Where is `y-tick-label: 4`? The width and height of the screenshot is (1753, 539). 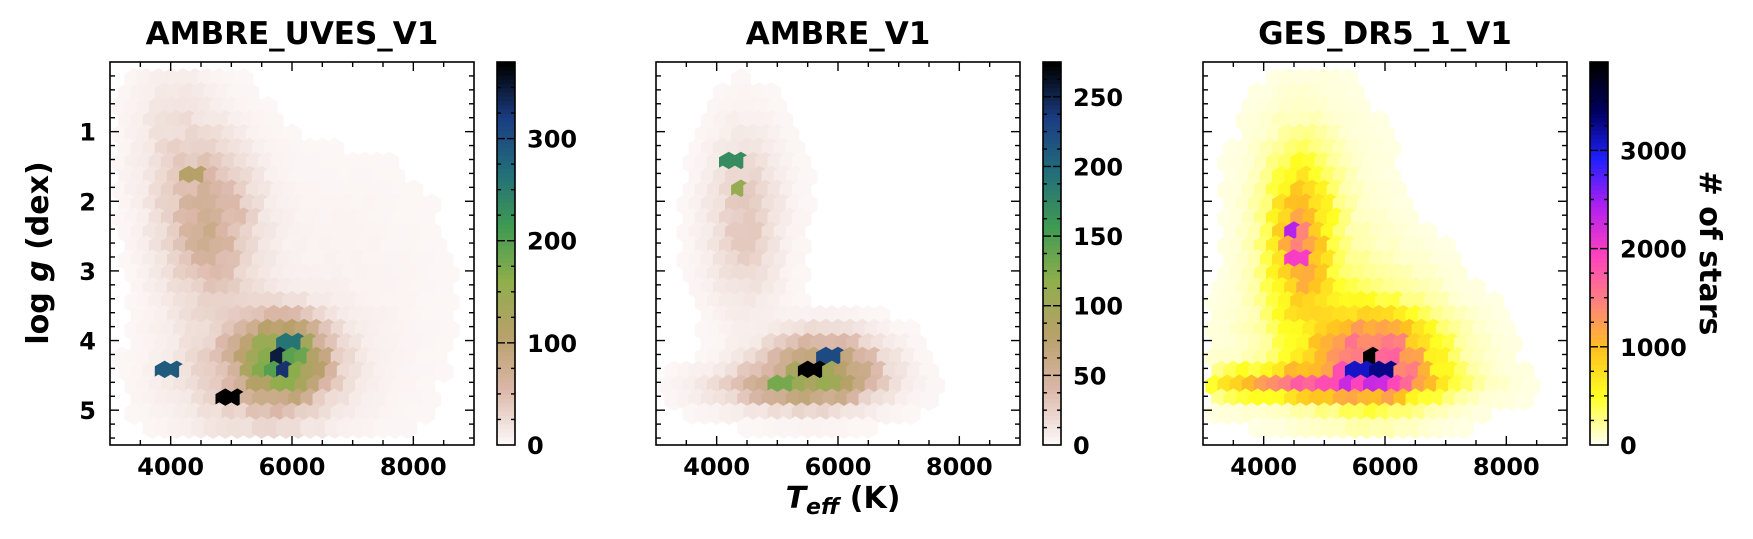 y-tick-label: 4 is located at coordinates (87, 342).